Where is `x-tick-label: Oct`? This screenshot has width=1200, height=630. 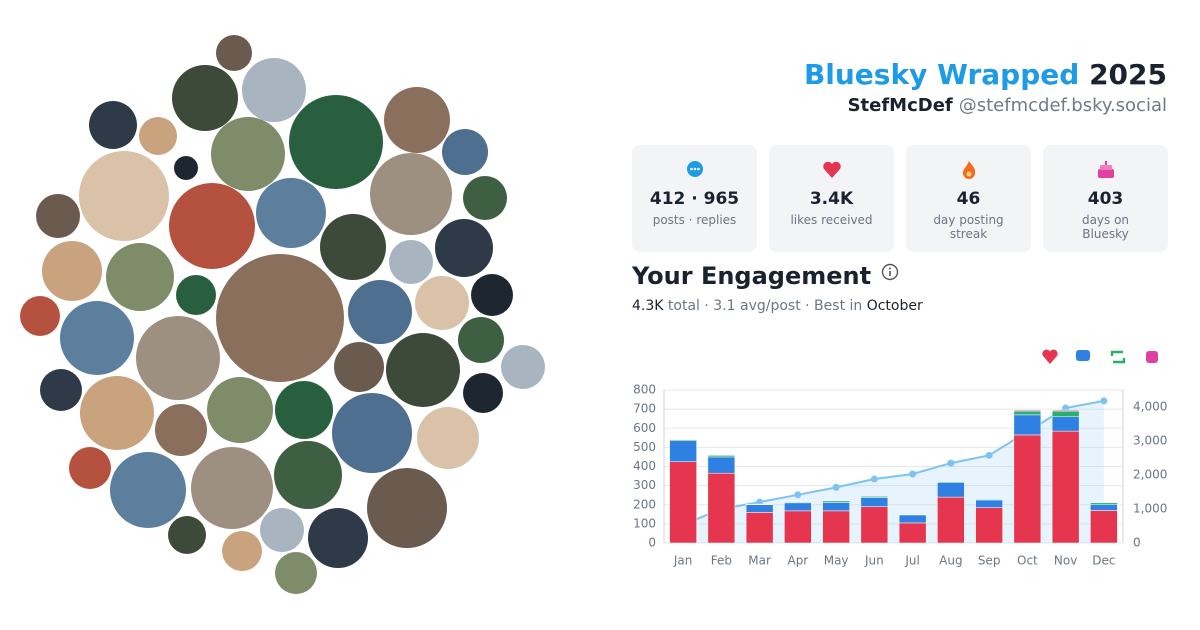
x-tick-label: Oct is located at coordinates (1027, 561).